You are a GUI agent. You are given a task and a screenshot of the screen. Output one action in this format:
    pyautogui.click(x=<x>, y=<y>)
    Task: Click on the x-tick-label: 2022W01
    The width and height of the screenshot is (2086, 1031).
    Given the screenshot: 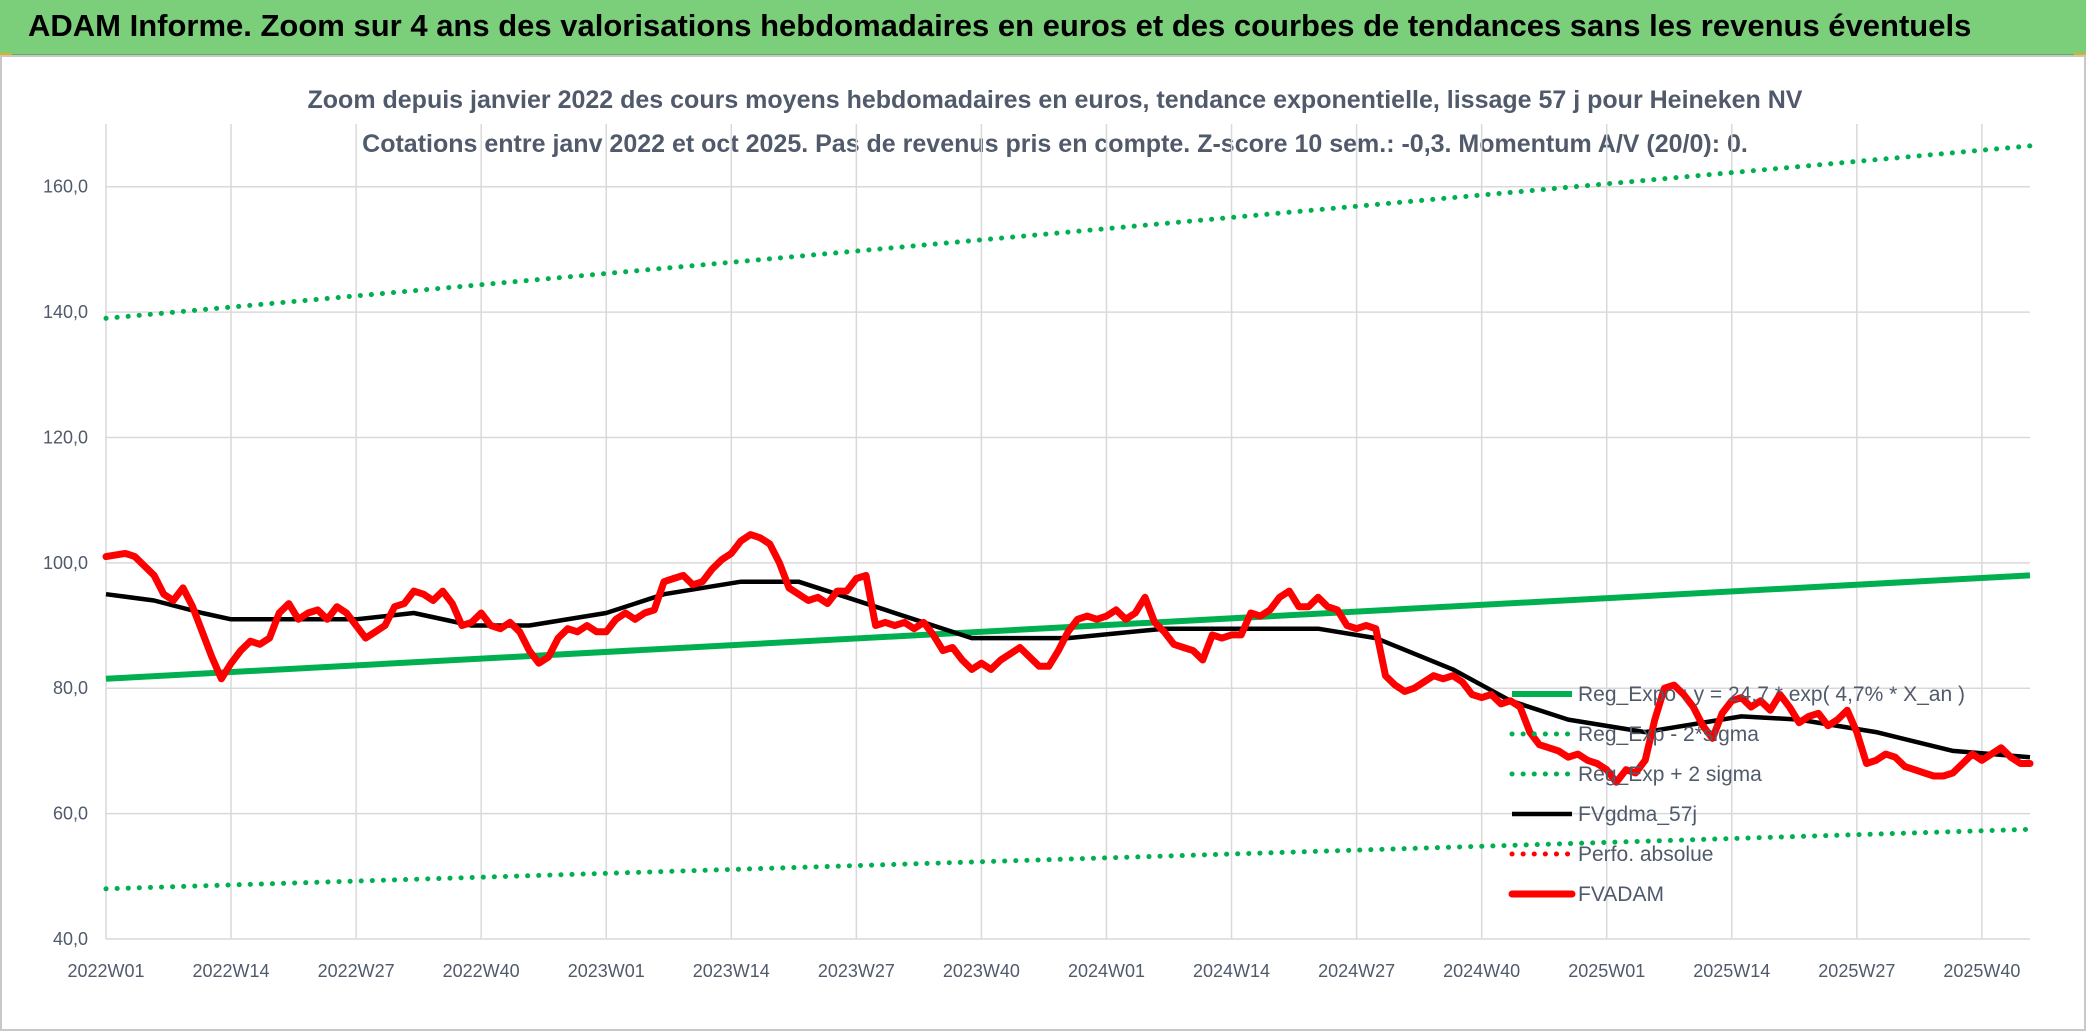 What is the action you would take?
    pyautogui.click(x=105, y=971)
    